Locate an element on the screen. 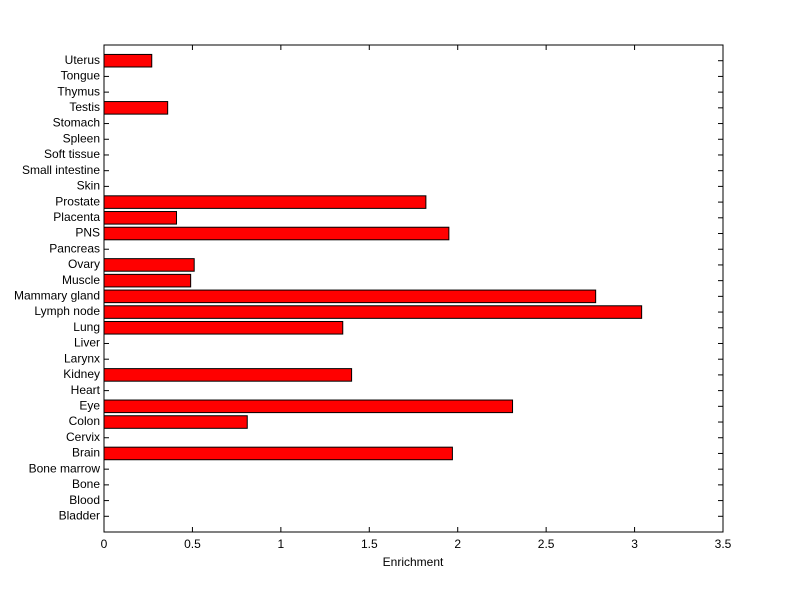 The width and height of the screenshot is (800, 599). y-tick-label: Stomach is located at coordinates (76, 123).